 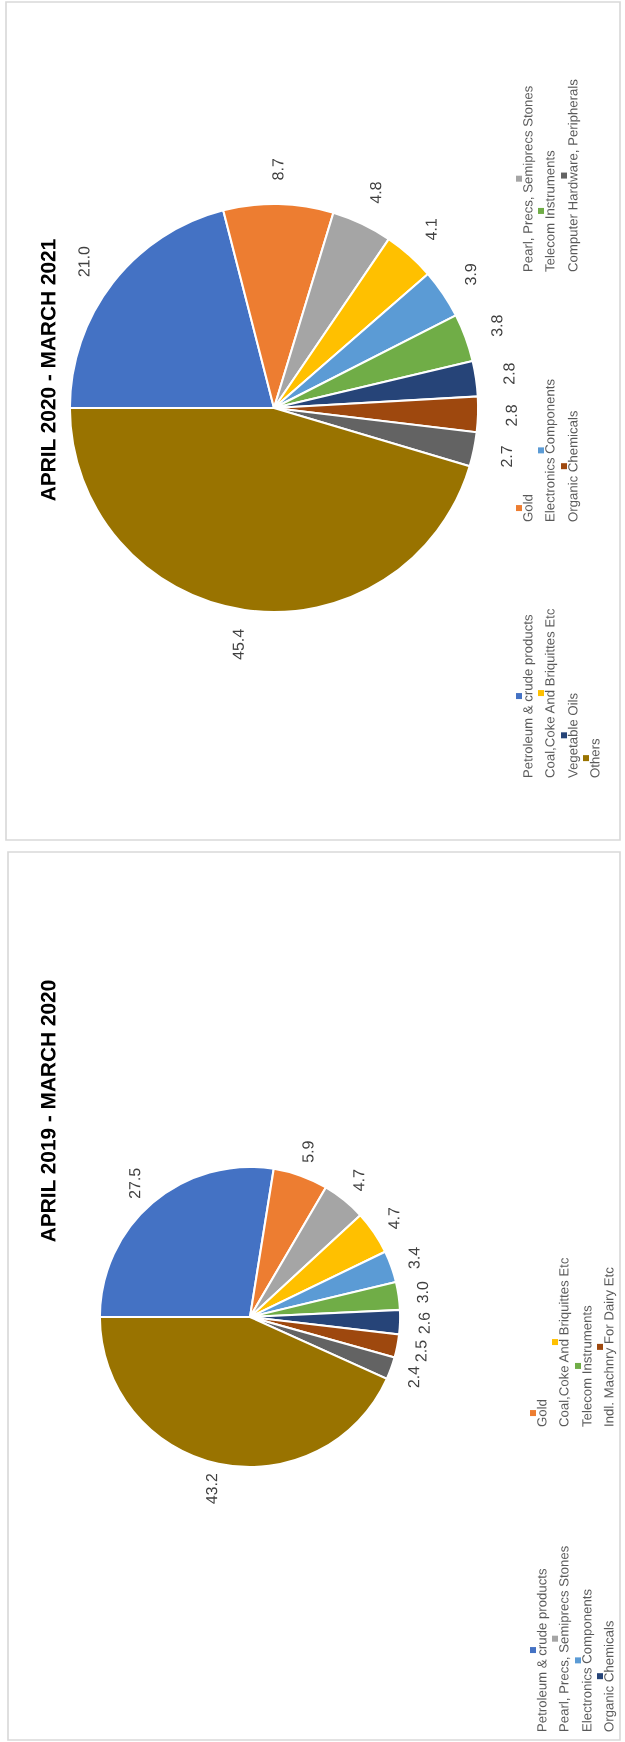 What do you see at coordinates (414, 1377) in the screenshot?
I see `data-label: 2.4` at bounding box center [414, 1377].